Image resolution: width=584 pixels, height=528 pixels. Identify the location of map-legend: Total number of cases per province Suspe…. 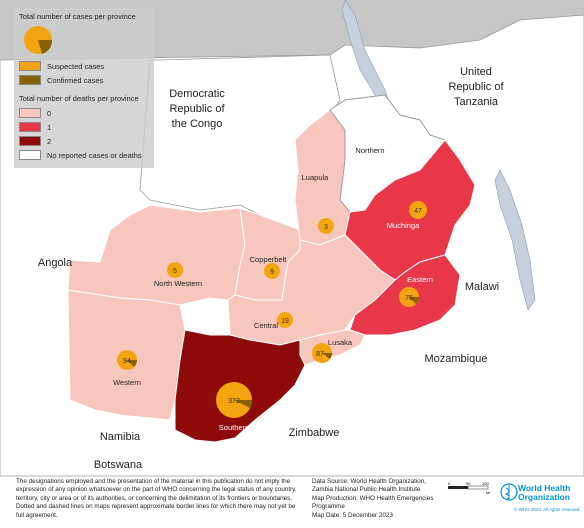
(84, 88).